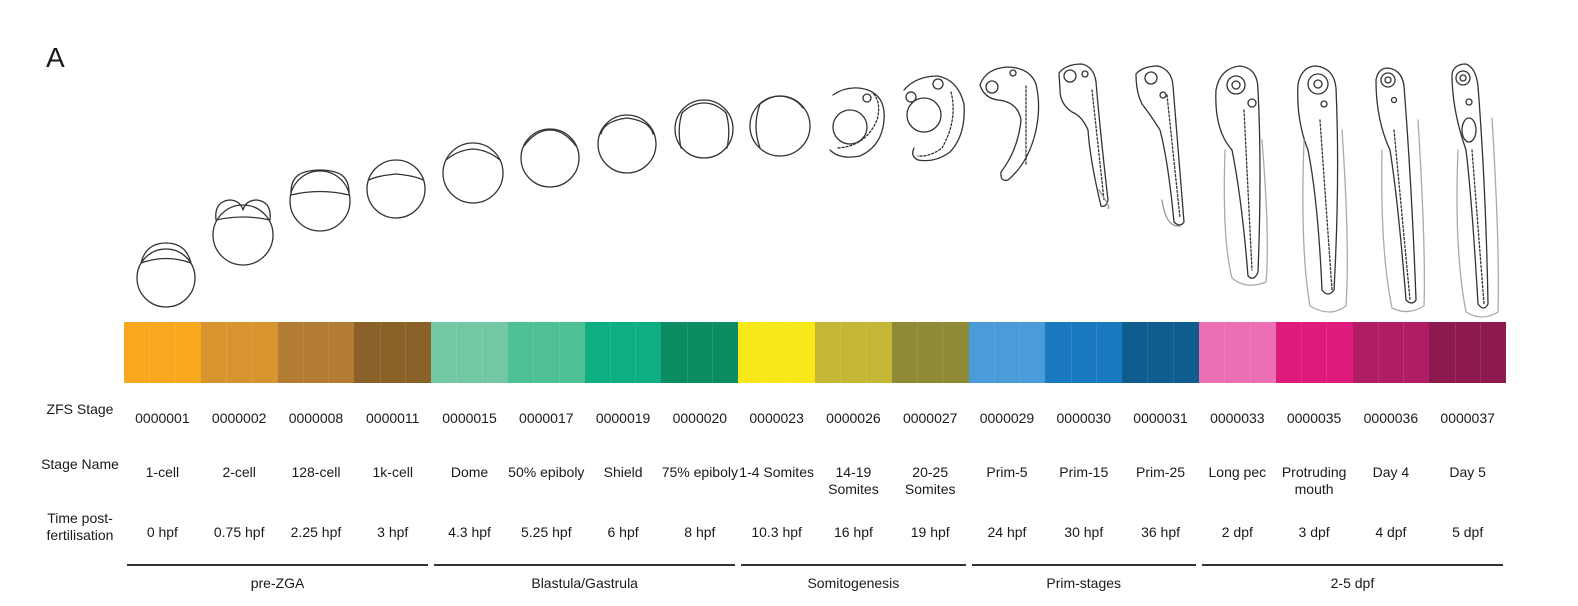 The height and width of the screenshot is (606, 1578). Describe the element at coordinates (930, 418) in the screenshot. I see `zfs-stage-cell: 0000027` at that location.